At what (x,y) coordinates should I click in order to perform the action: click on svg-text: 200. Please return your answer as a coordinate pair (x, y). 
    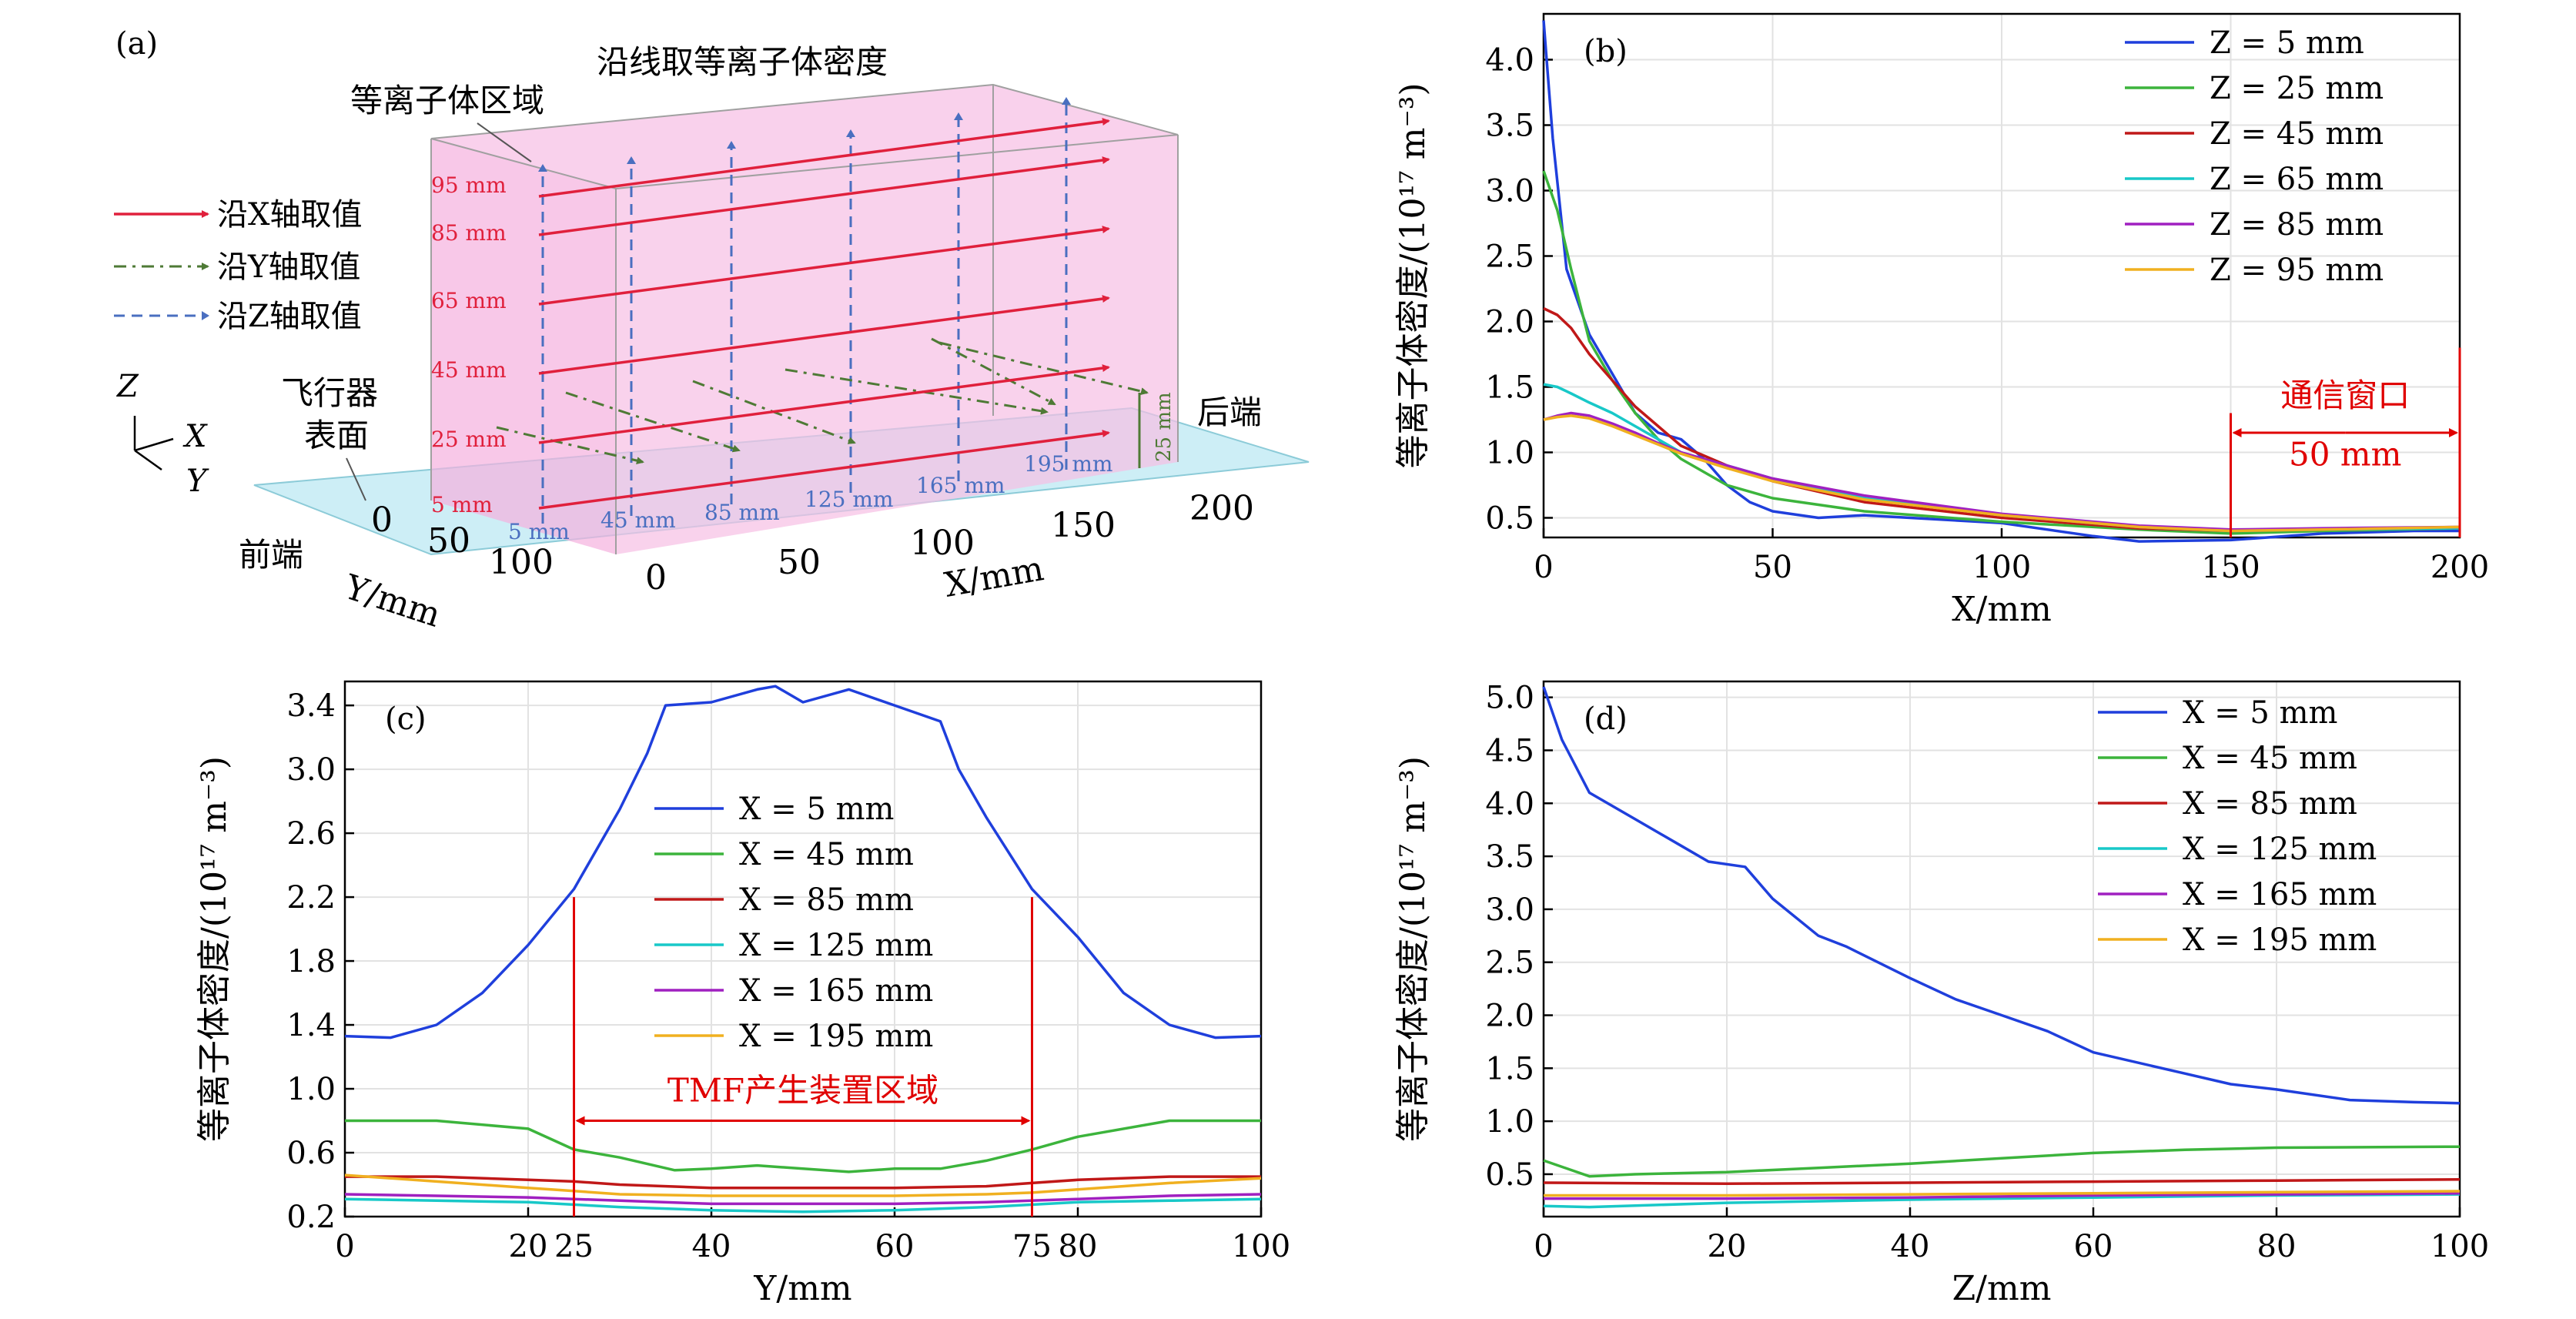
    Looking at the image, I should click on (1221, 508).